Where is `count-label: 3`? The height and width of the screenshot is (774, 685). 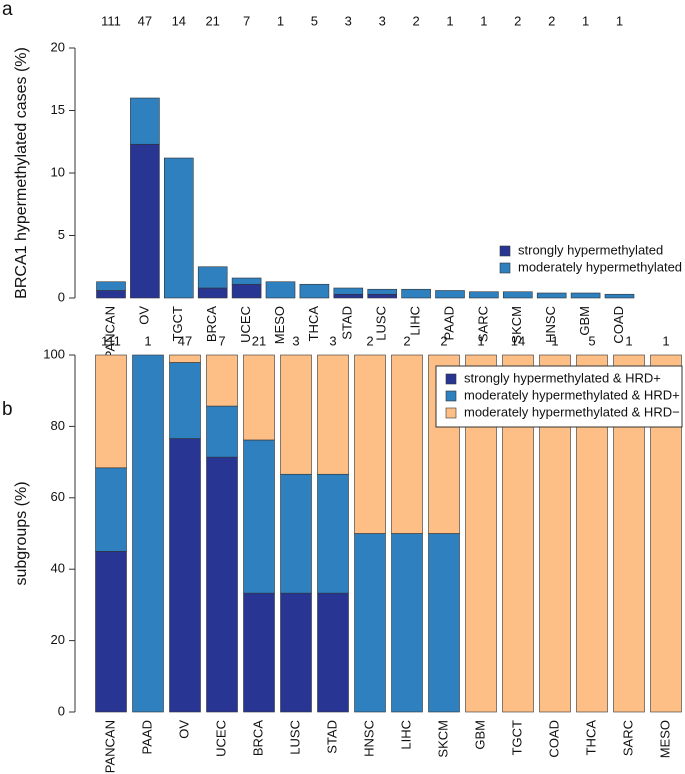
count-label: 3 is located at coordinates (295, 340).